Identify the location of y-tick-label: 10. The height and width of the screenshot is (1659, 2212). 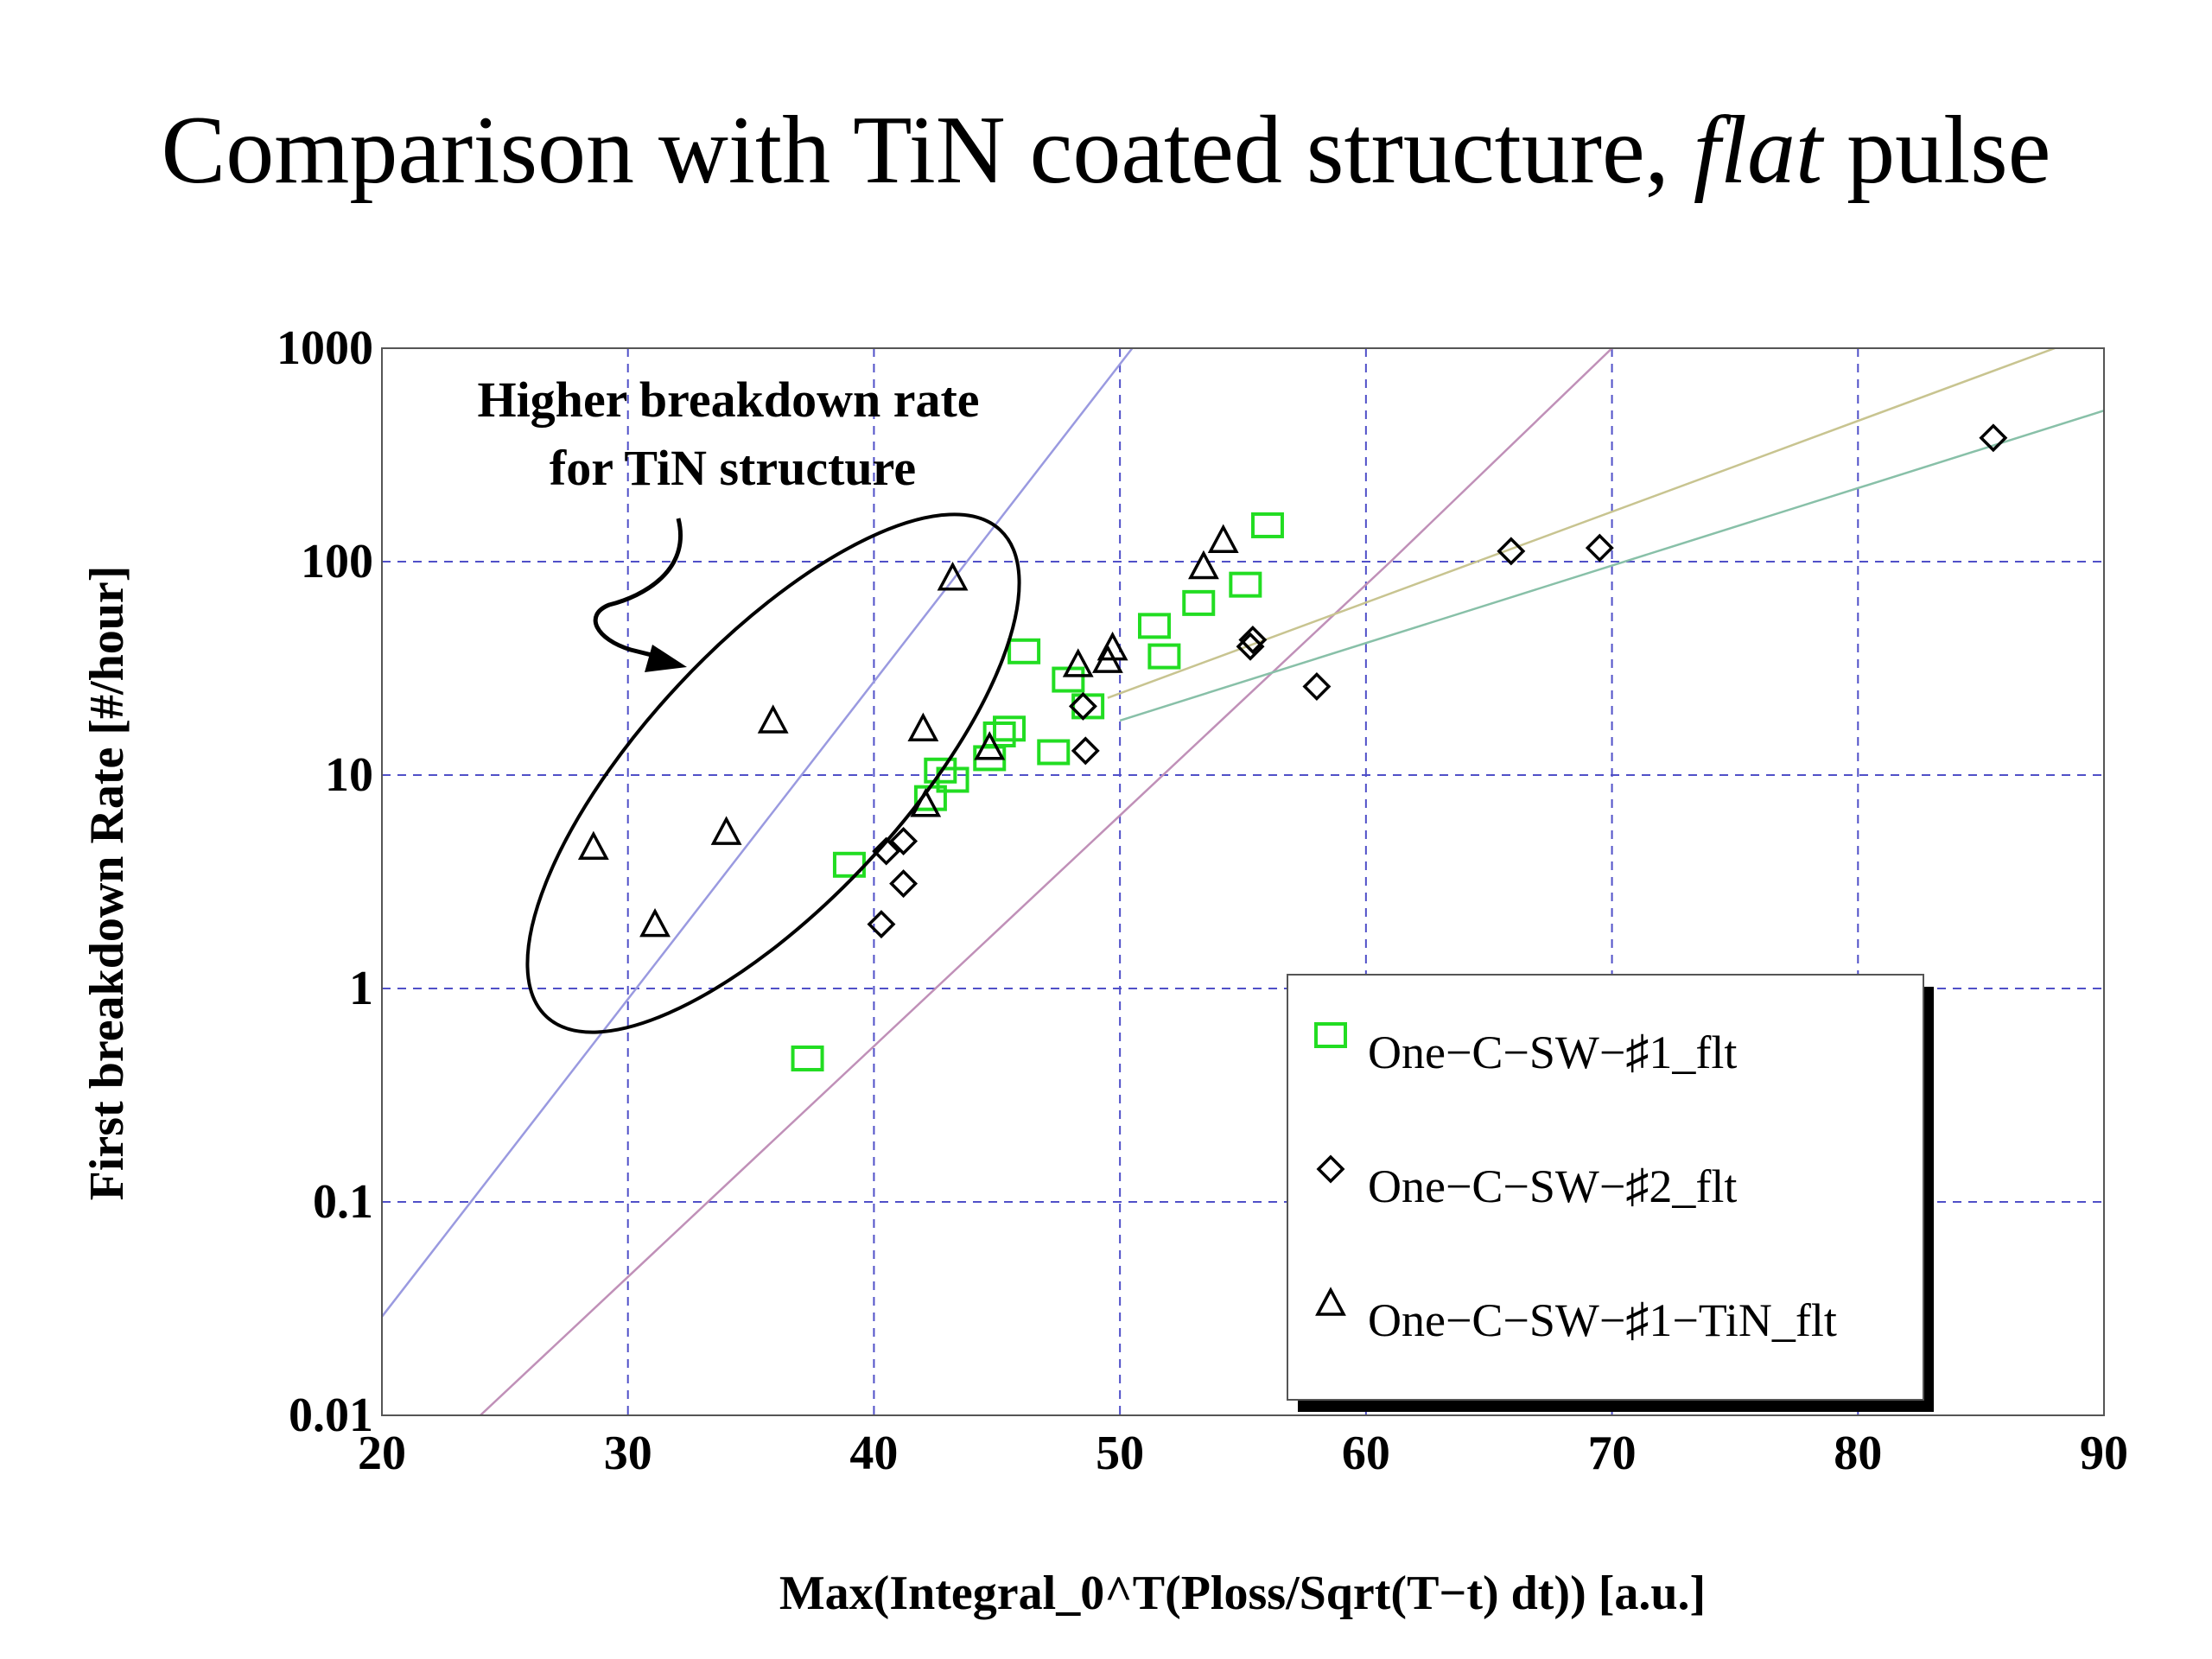
(349, 775).